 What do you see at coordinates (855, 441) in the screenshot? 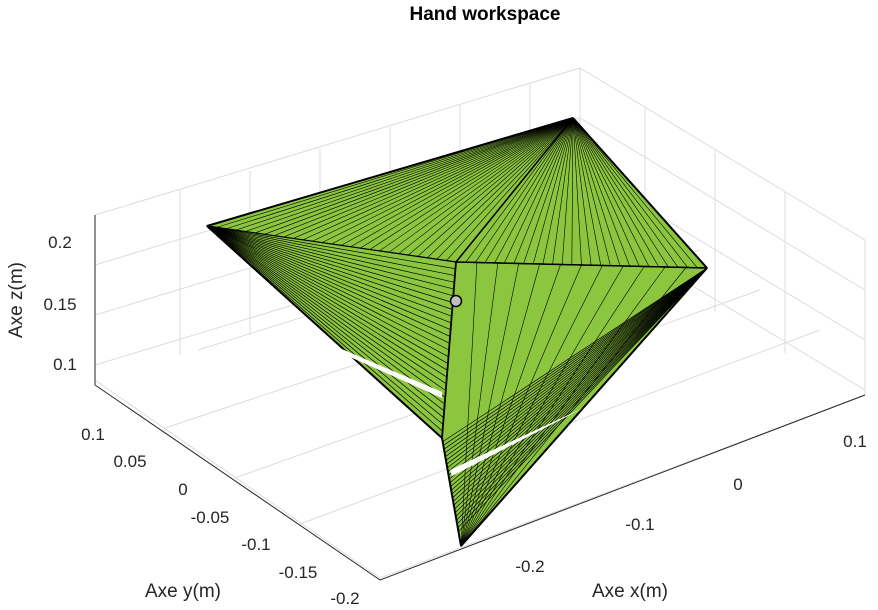
I see `x-tick-label: 0.1` at bounding box center [855, 441].